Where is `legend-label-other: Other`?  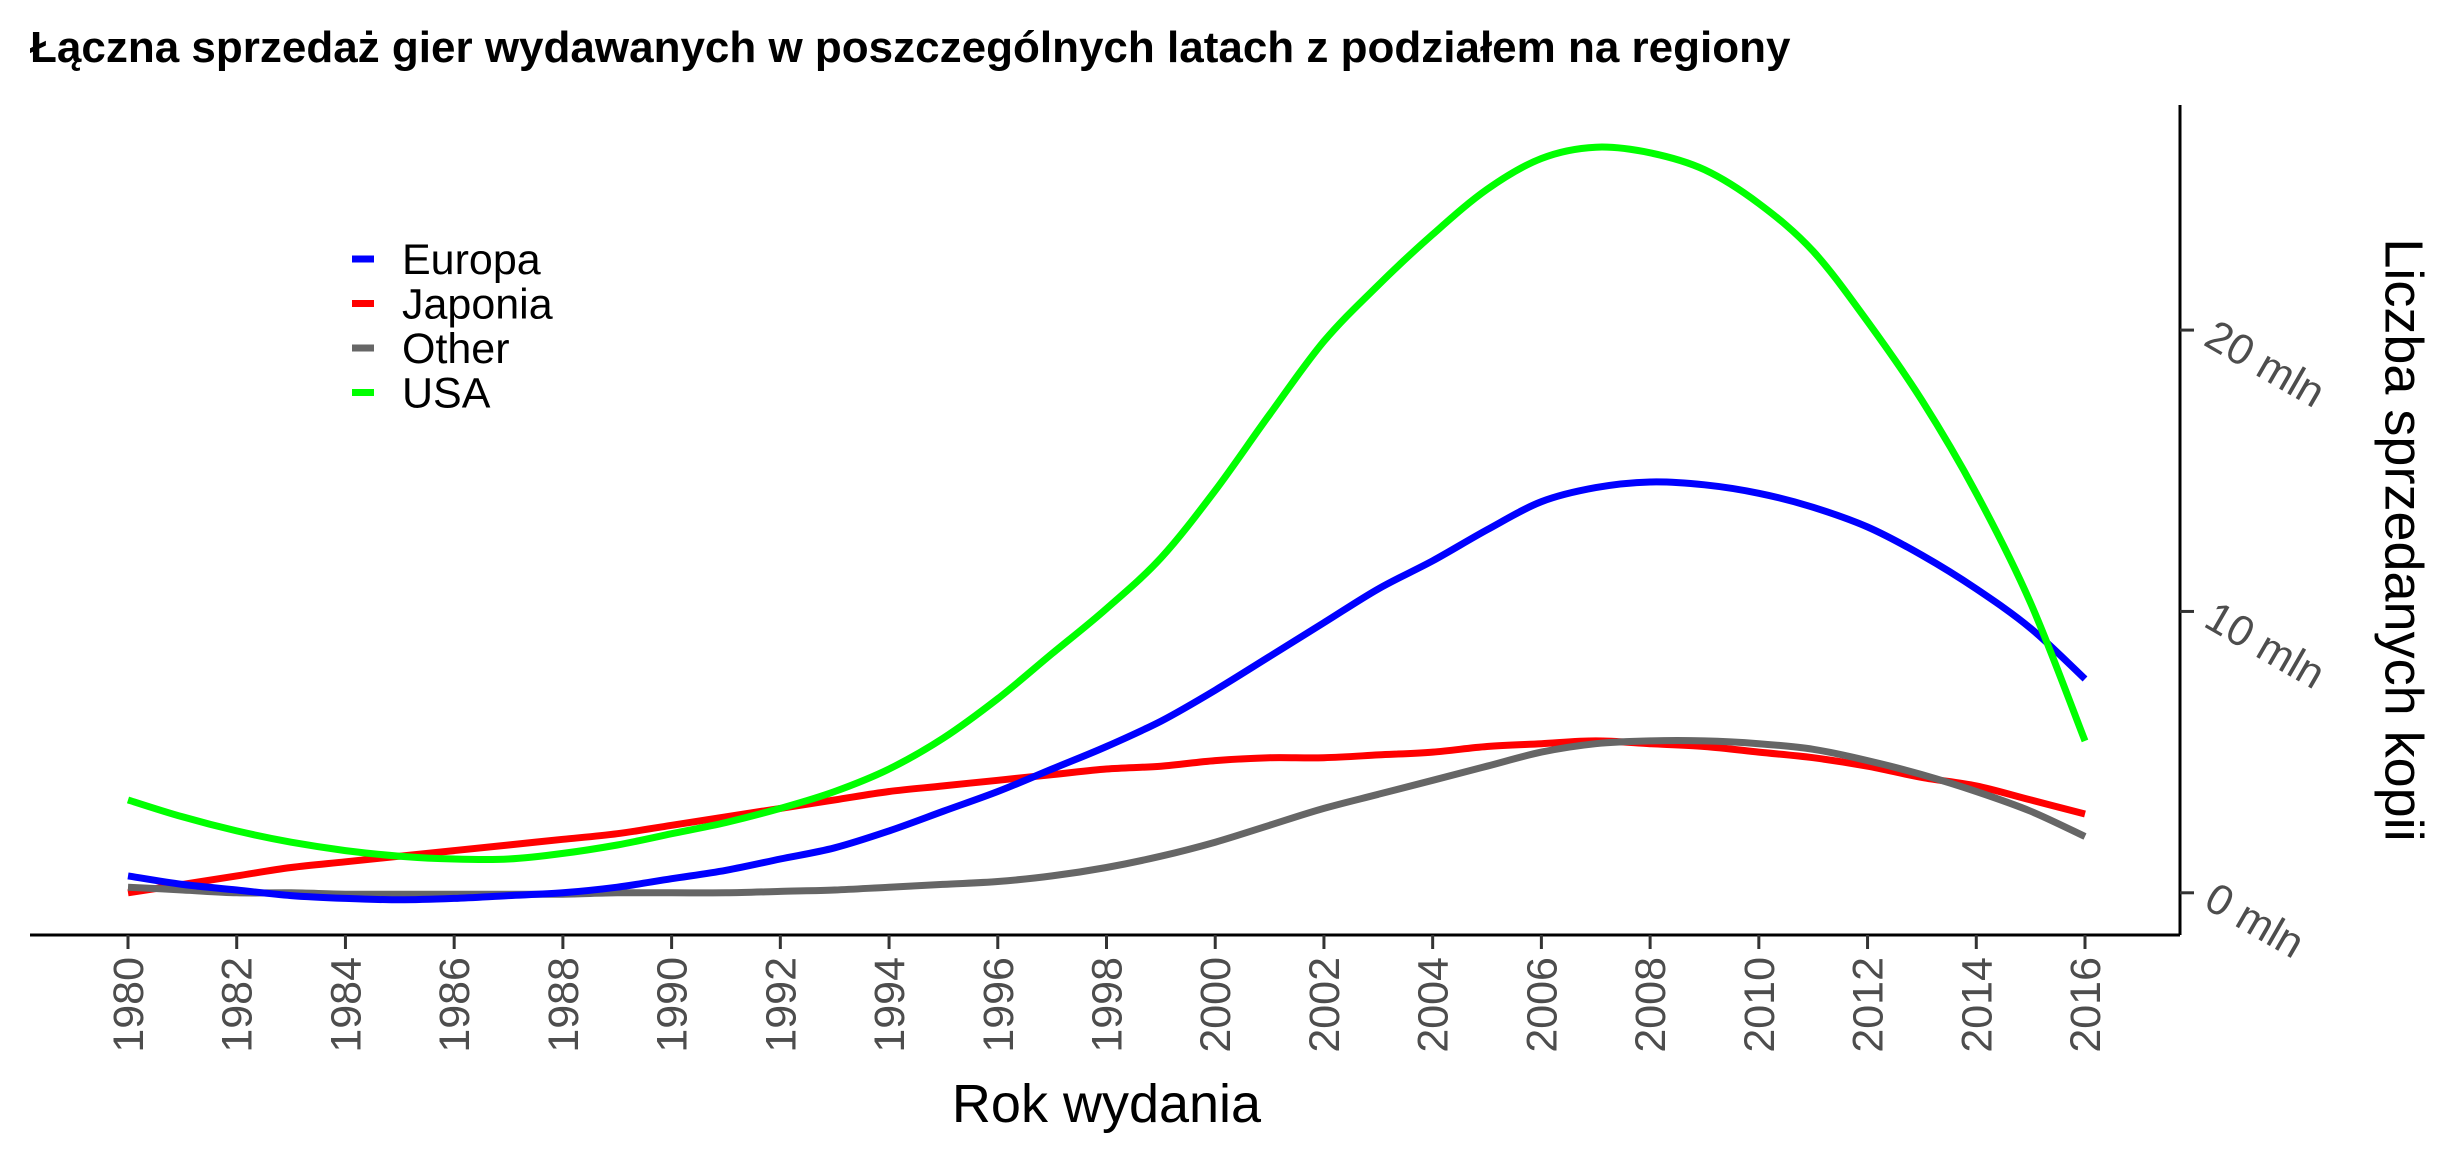 legend-label-other: Other is located at coordinates (456, 349).